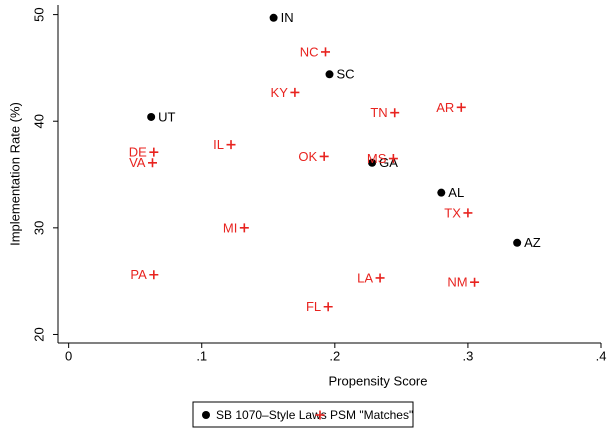  What do you see at coordinates (334, 355) in the screenshot?
I see `x-tick-label: .2` at bounding box center [334, 355].